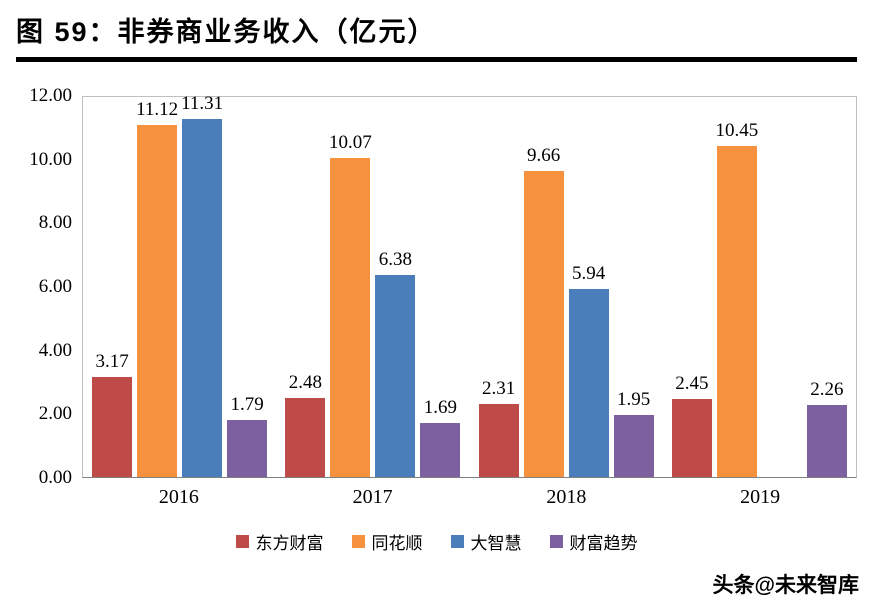 The width and height of the screenshot is (873, 605). Describe the element at coordinates (469, 497) in the screenshot. I see `x-axis-labels: 2016 2017 2018 2019` at that location.